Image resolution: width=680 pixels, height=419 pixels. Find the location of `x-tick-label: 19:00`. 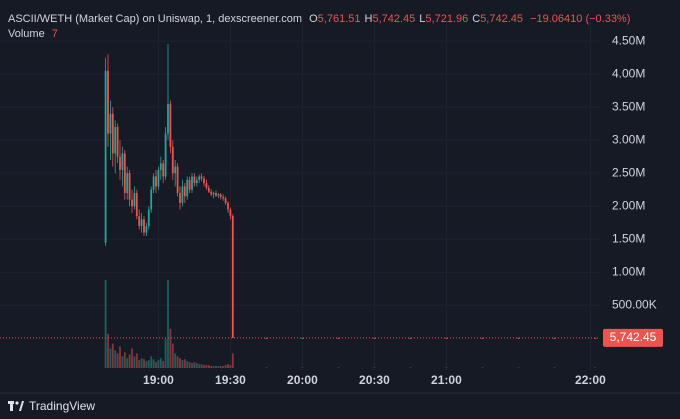

x-tick-label: 19:00 is located at coordinates (158, 380).